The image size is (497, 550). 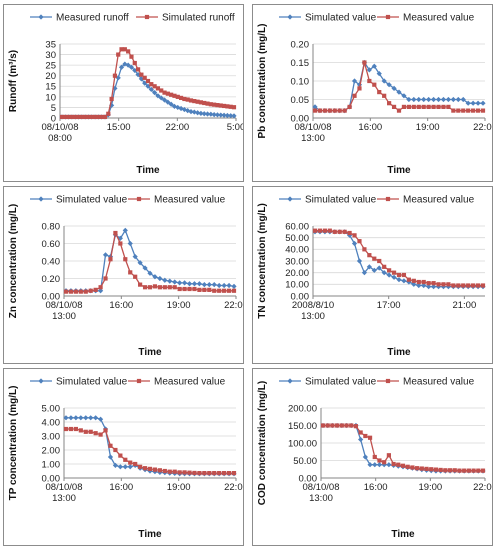 What do you see at coordinates (147, 17) in the screenshot?
I see `legend-marker` at bounding box center [147, 17].